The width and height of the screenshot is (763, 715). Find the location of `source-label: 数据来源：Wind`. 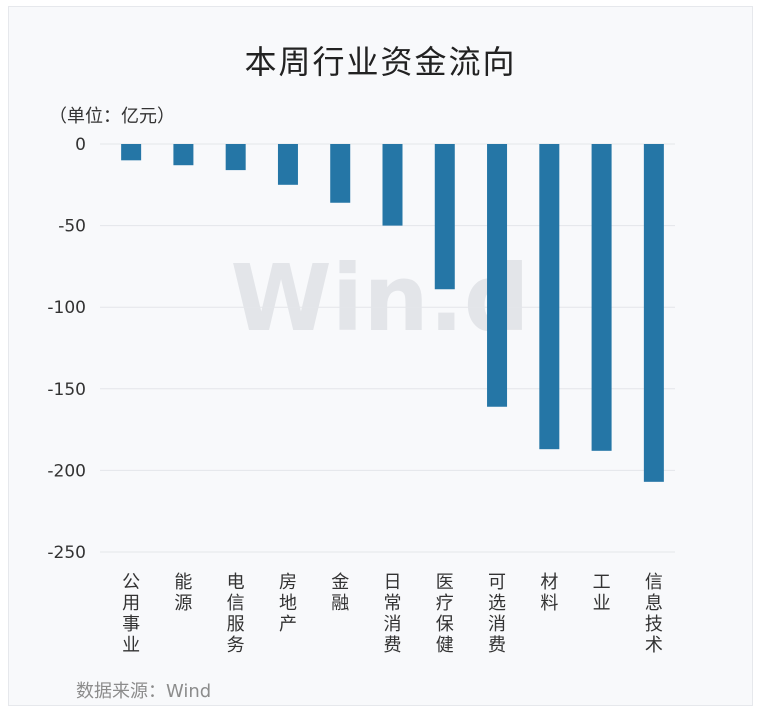

source-label: 数据来源：Wind is located at coordinates (144, 691).